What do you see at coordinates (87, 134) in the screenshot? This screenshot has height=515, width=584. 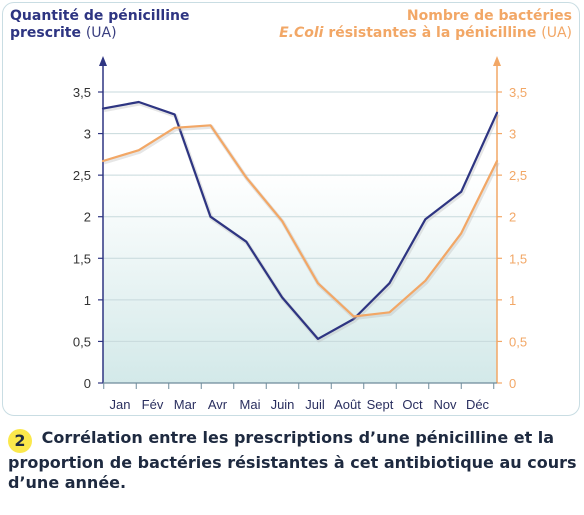 I see `left-tick-label: 3` at bounding box center [87, 134].